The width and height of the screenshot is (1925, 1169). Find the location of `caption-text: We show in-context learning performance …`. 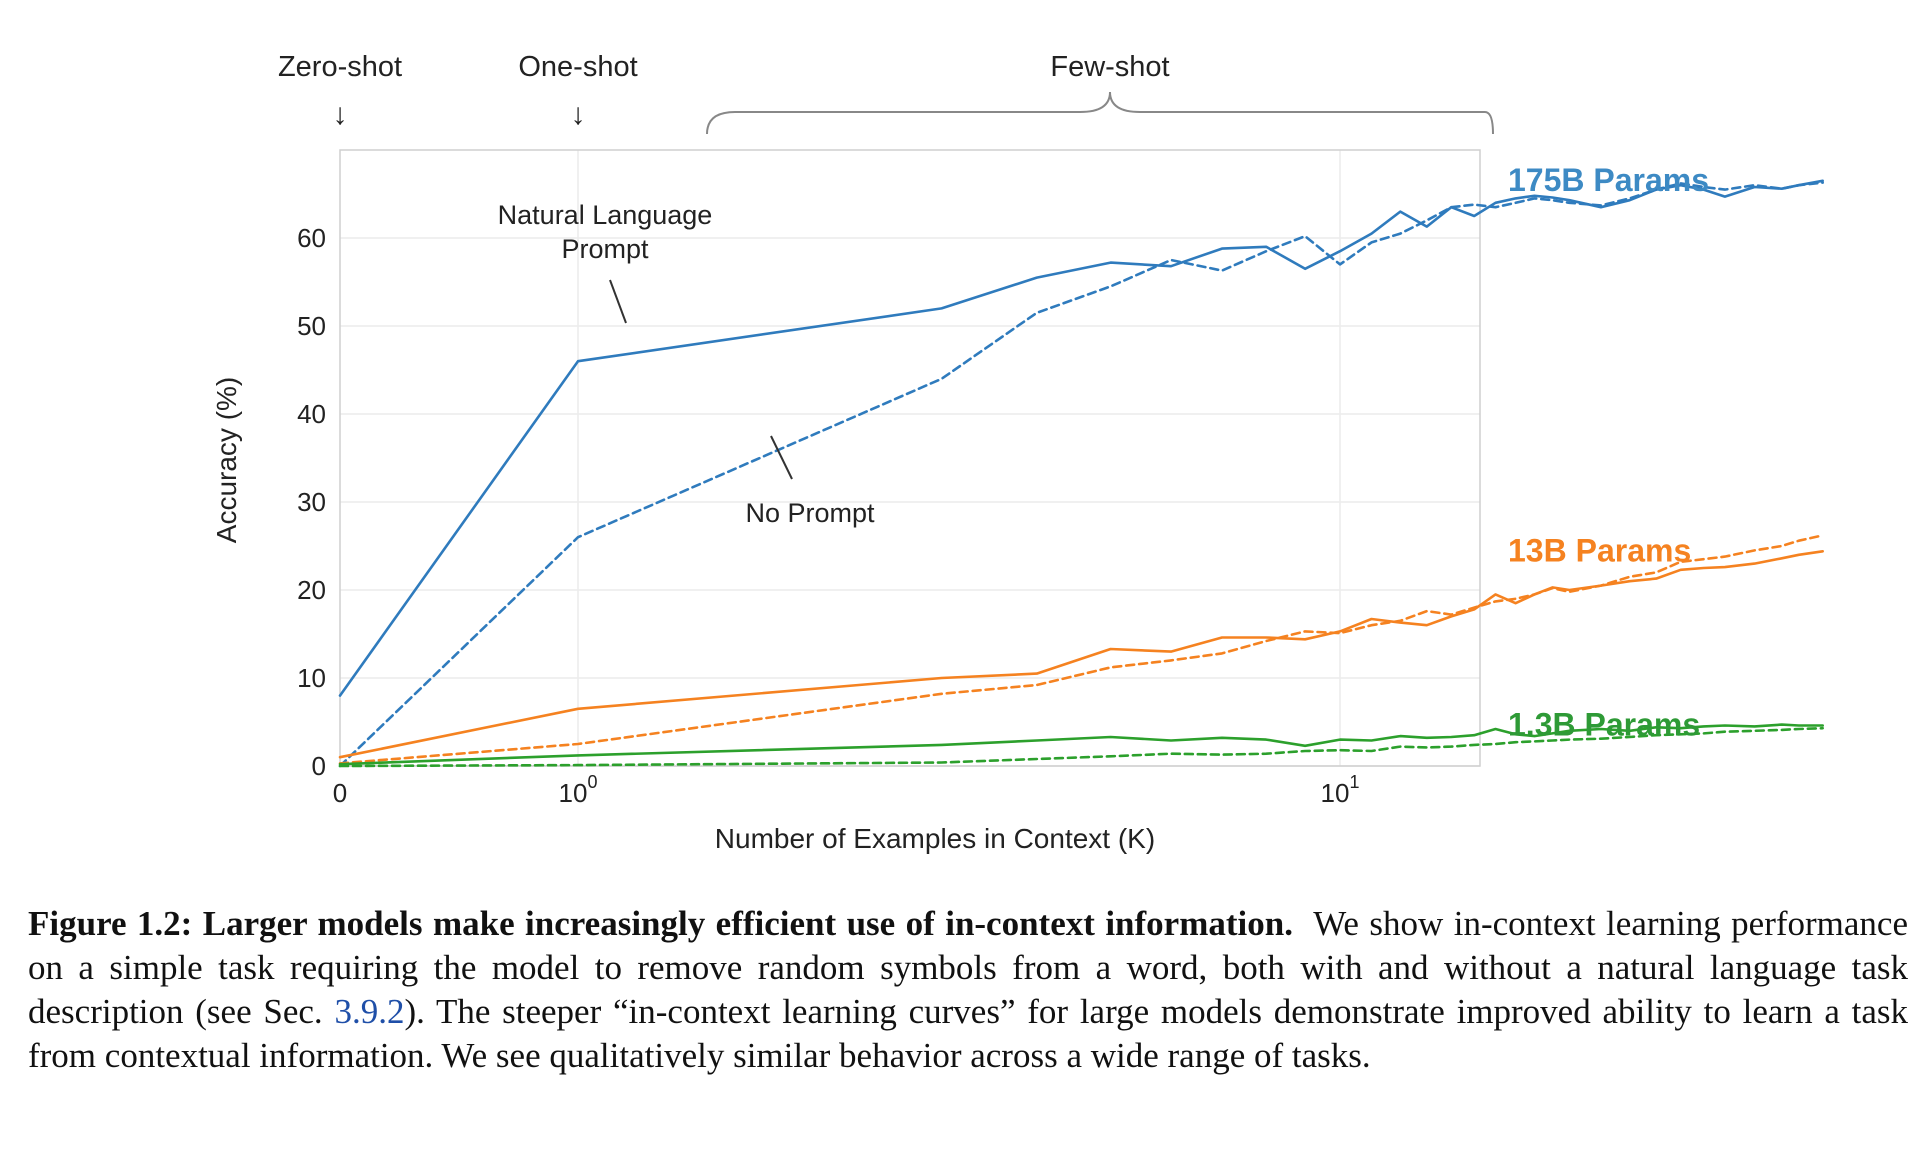

caption-text: We show in-context learning performance … is located at coordinates (968, 967).